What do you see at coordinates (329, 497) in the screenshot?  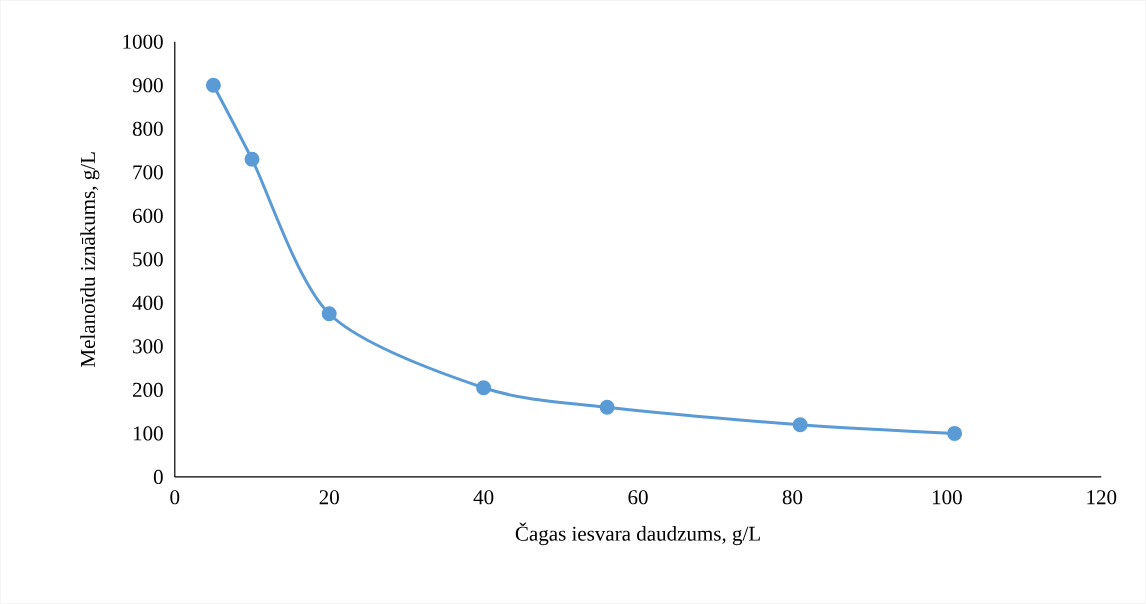 I see `x-tick-label: 20` at bounding box center [329, 497].